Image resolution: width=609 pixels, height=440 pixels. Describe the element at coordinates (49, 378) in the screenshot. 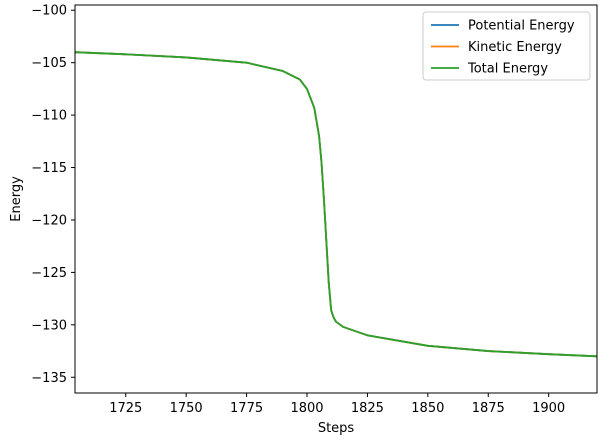

I see `y-tick-label: −135` at that location.